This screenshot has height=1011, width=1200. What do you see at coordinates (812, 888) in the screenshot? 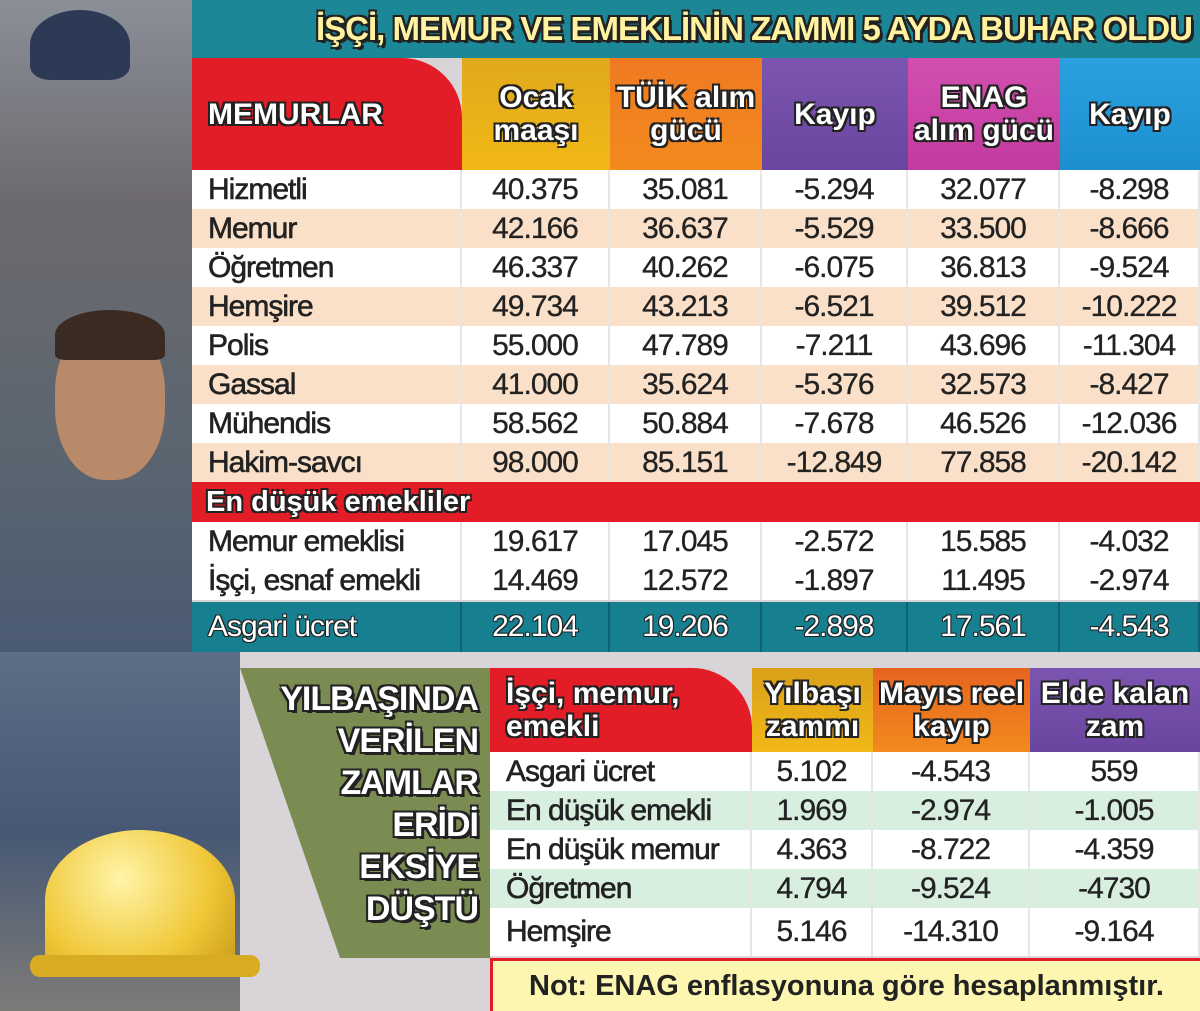
I see `table-cell: 4.794` at bounding box center [812, 888].